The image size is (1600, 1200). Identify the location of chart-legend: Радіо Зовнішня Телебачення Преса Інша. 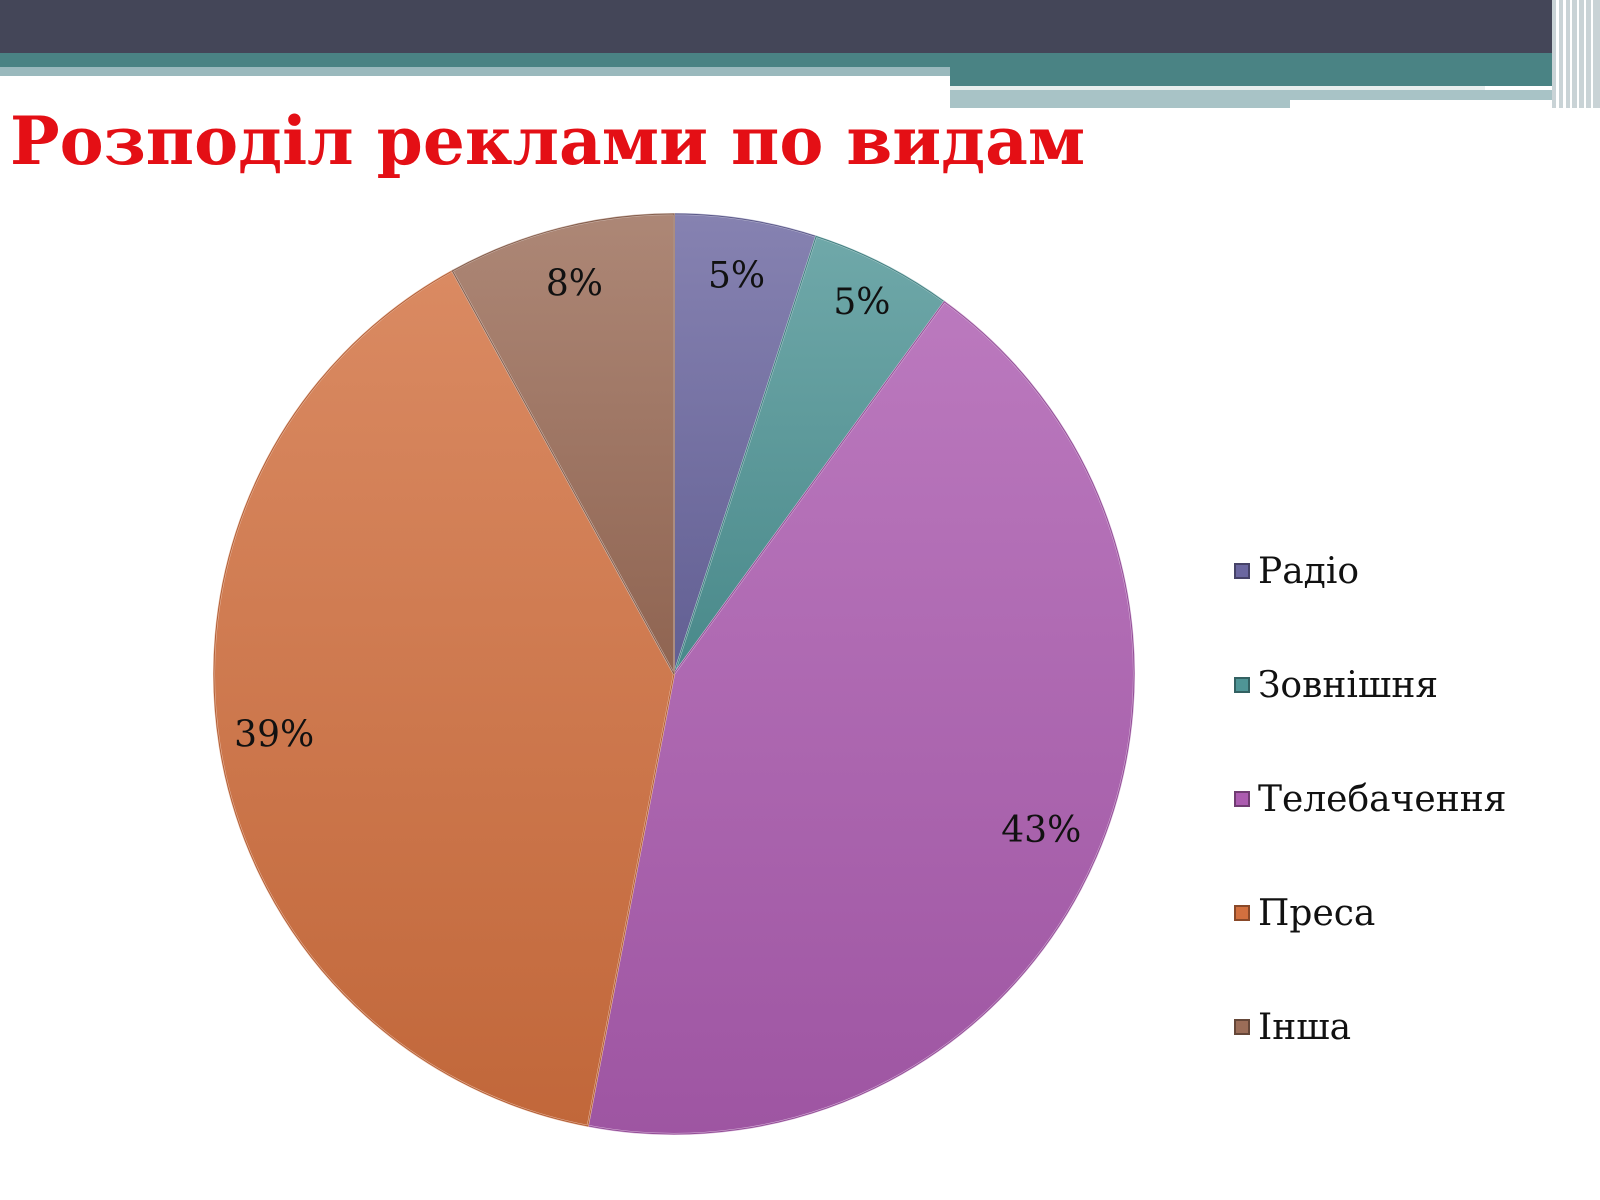
(1404, 799).